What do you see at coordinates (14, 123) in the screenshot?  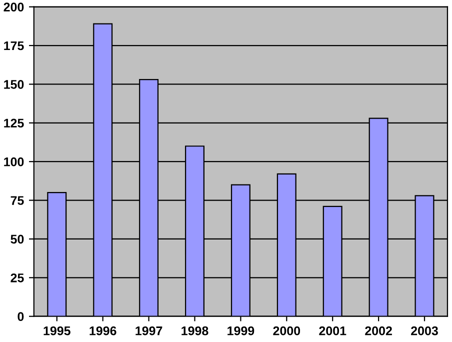 I see `y-tick-label: 125` at bounding box center [14, 123].